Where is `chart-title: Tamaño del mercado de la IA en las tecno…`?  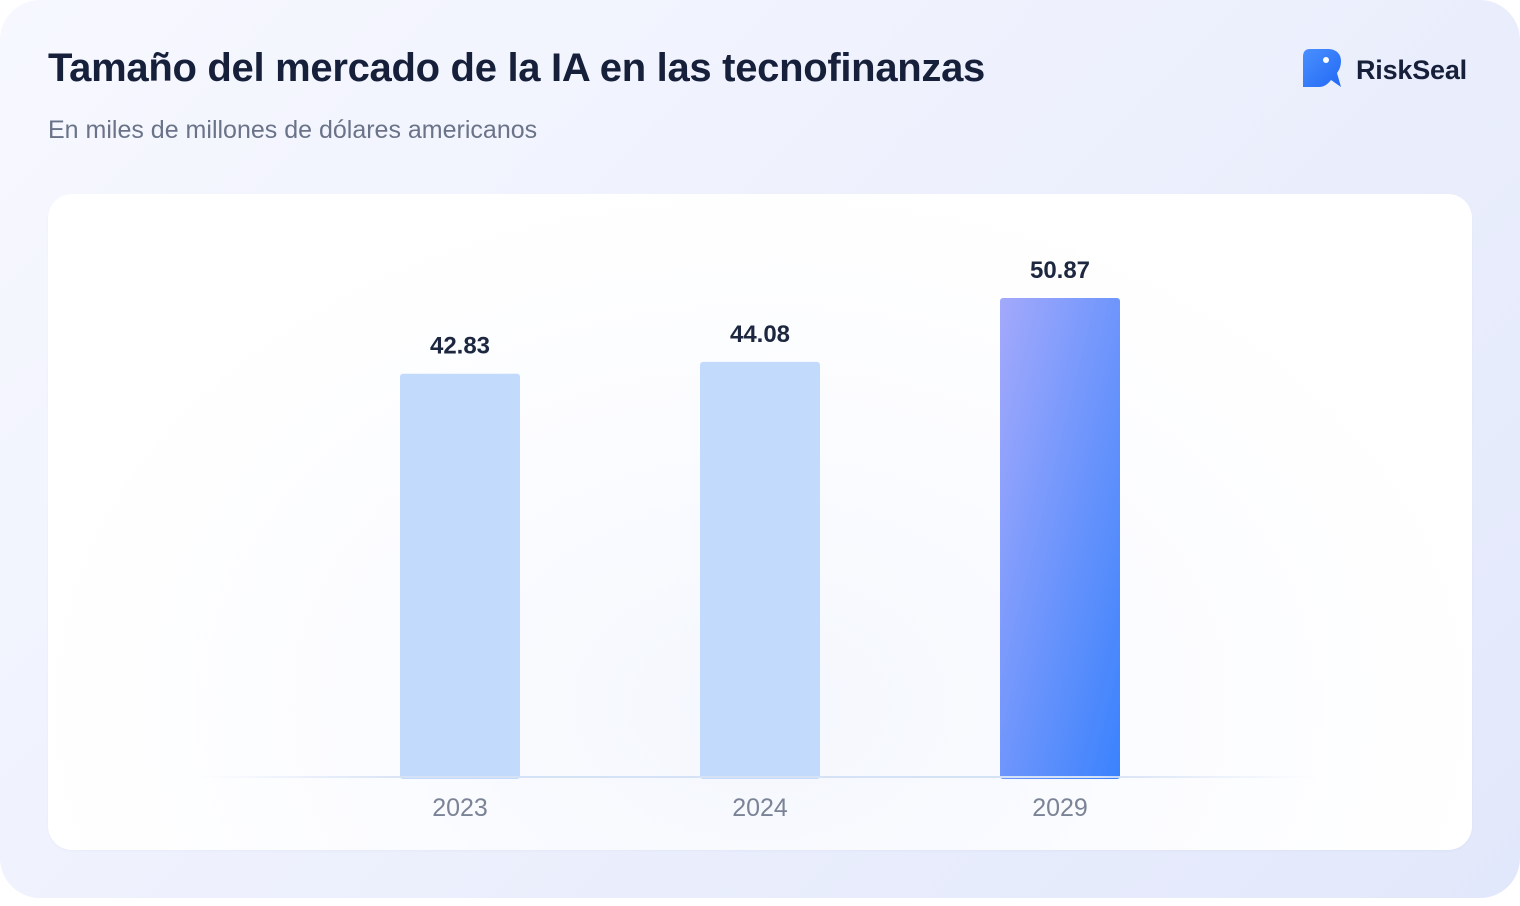 chart-title: Tamaño del mercado de la IA en las tecno… is located at coordinates (516, 68).